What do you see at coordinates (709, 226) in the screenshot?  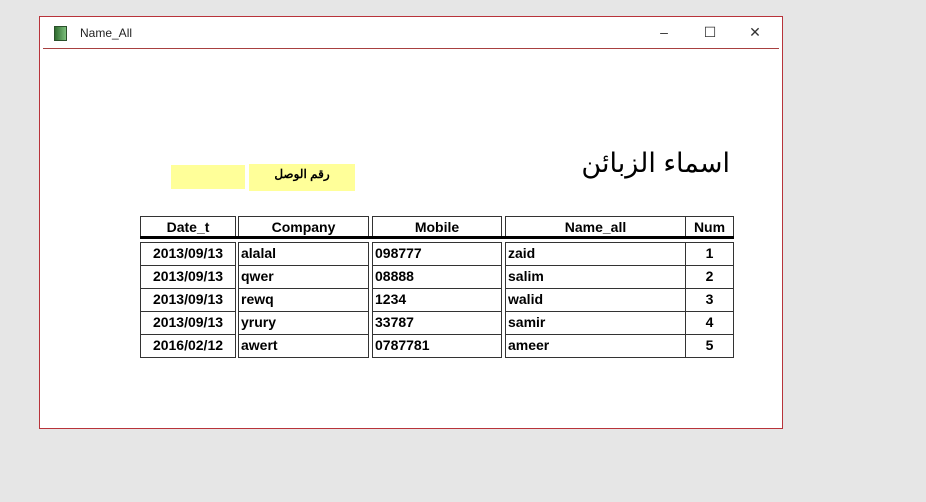 I see `column-header-num: Num` at bounding box center [709, 226].